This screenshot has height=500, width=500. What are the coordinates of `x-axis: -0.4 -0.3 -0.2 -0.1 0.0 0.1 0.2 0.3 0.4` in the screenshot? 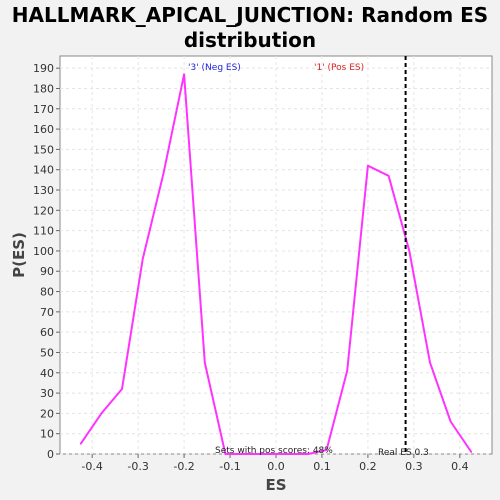 It's located at (275, 463).